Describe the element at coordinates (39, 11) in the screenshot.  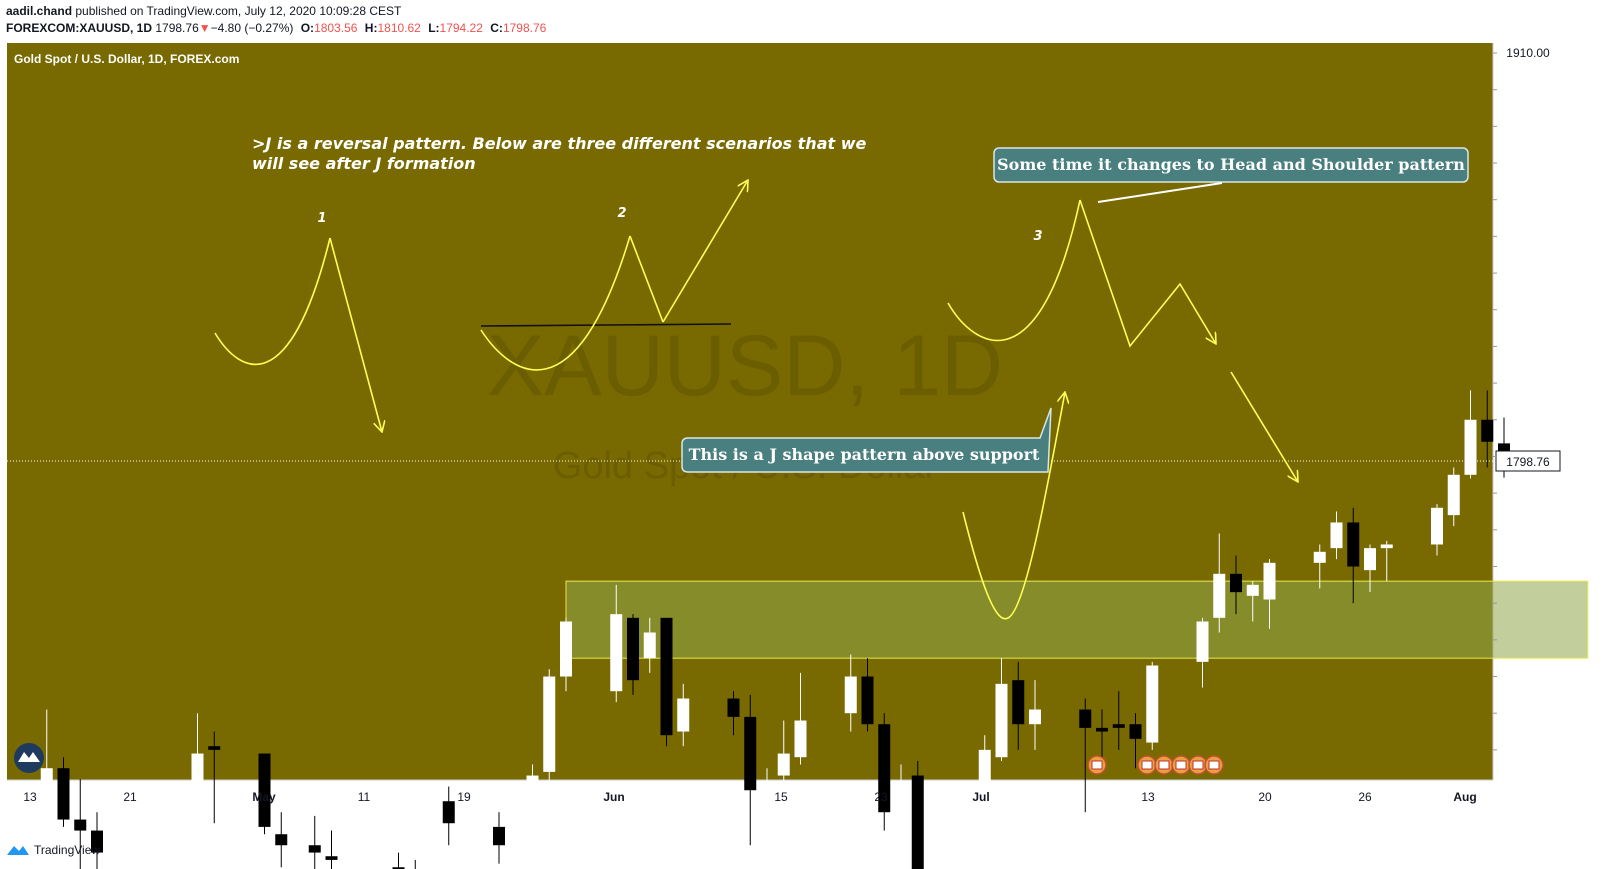
I see `author-name: aadil.chand` at that location.